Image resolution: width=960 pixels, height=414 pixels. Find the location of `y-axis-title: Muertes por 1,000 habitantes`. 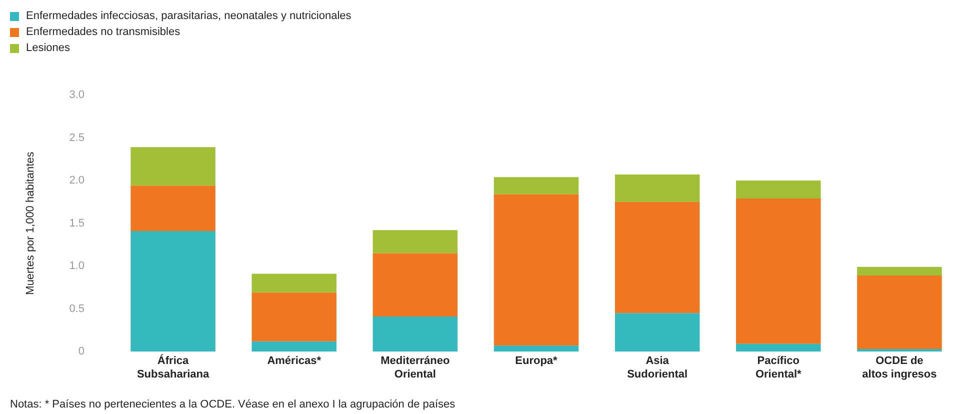

y-axis-title: Muertes por 1,000 habitantes is located at coordinates (30, 223).